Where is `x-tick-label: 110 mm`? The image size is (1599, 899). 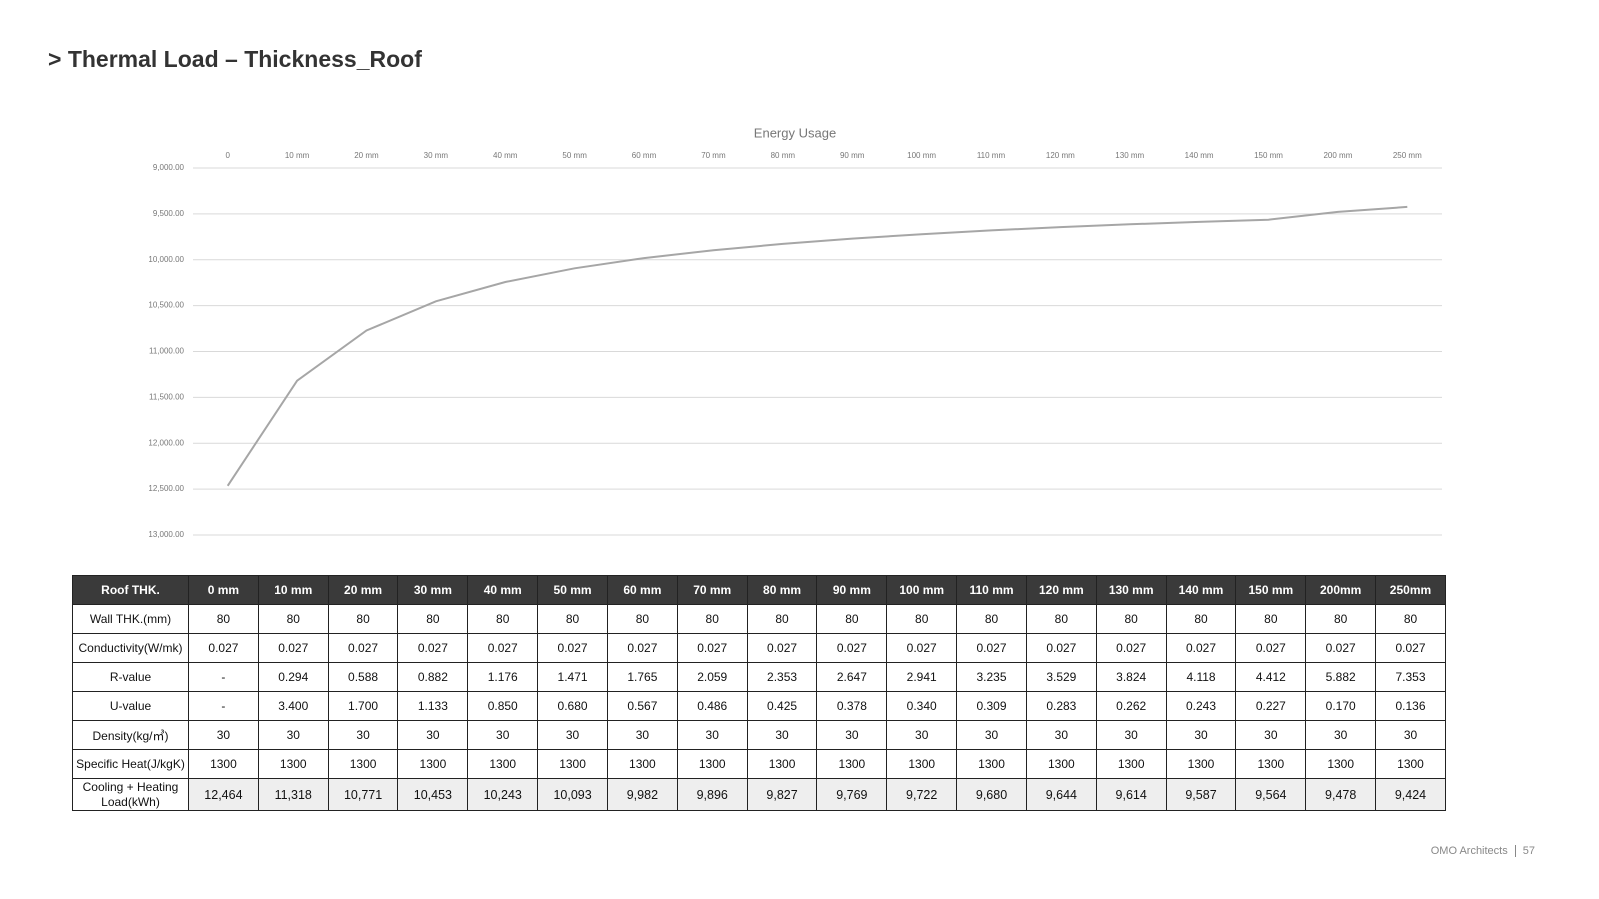
x-tick-label: 110 mm is located at coordinates (991, 155).